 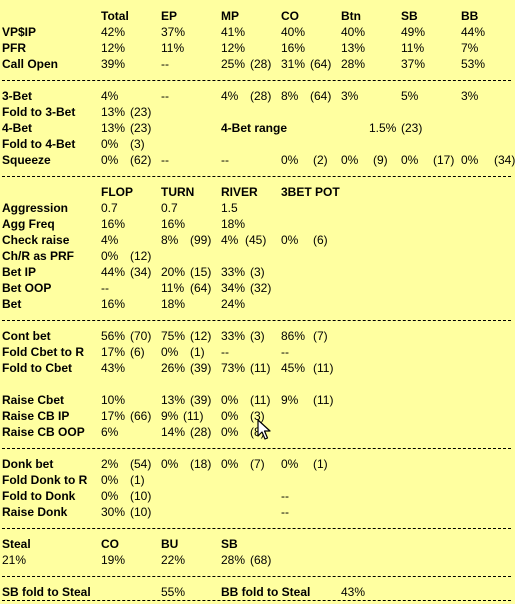 What do you see at coordinates (257, 16) in the screenshot?
I see `stats-row: Total EP MP CO Btn SB BB` at bounding box center [257, 16].